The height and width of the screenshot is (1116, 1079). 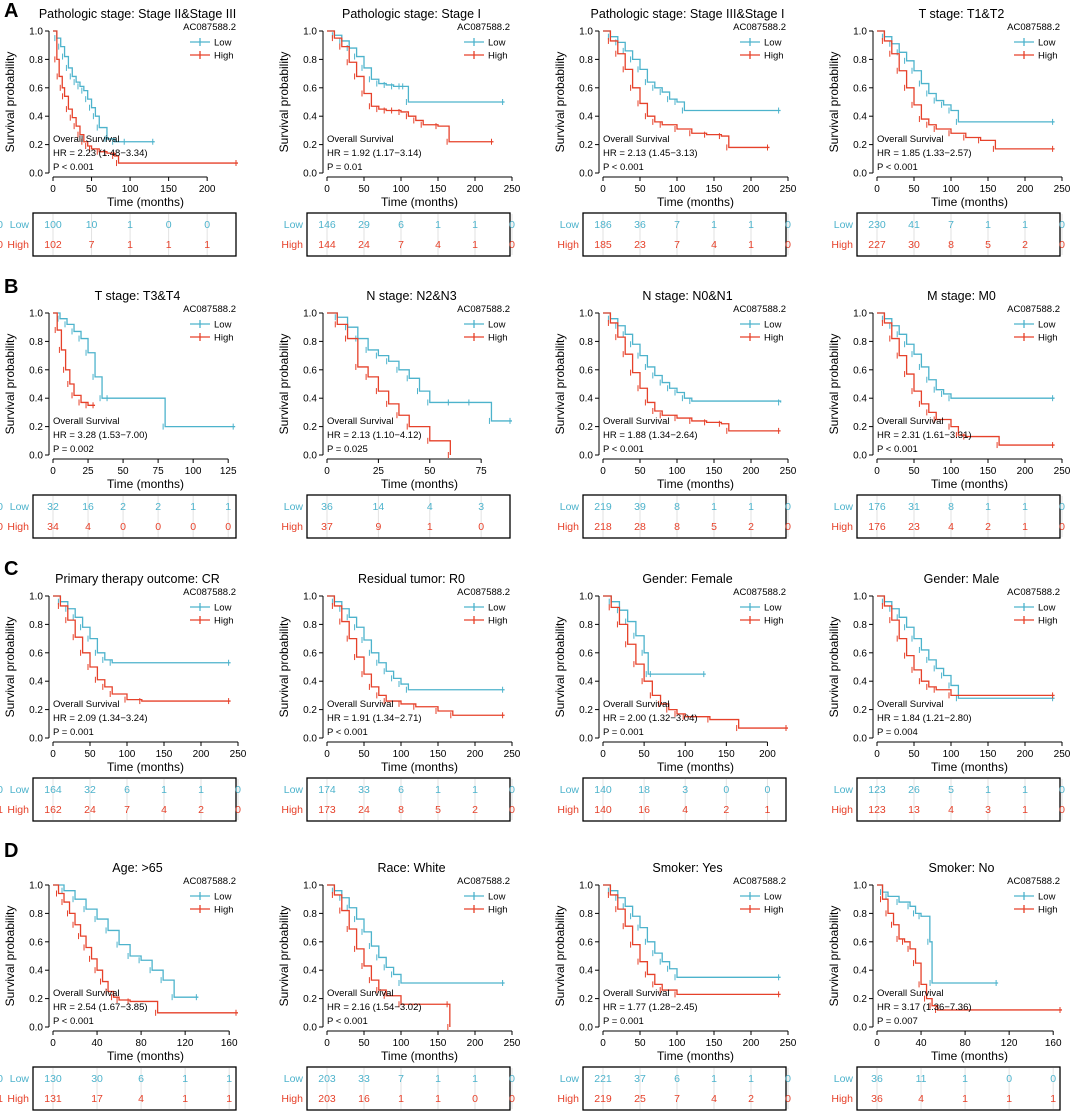 I want to click on panel-title: Smoker: No, so click(x=962, y=868).